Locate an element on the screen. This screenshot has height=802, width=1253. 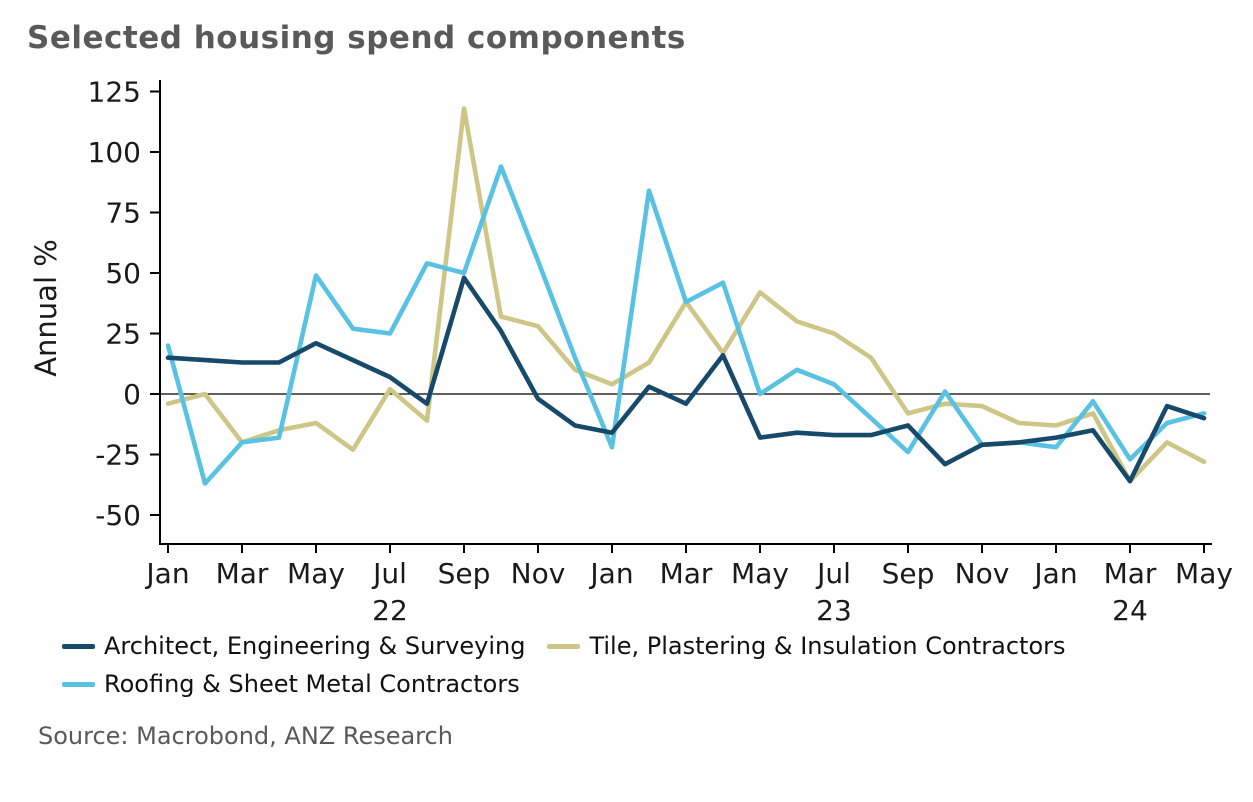
legend-swatch-tile is located at coordinates (564, 646).